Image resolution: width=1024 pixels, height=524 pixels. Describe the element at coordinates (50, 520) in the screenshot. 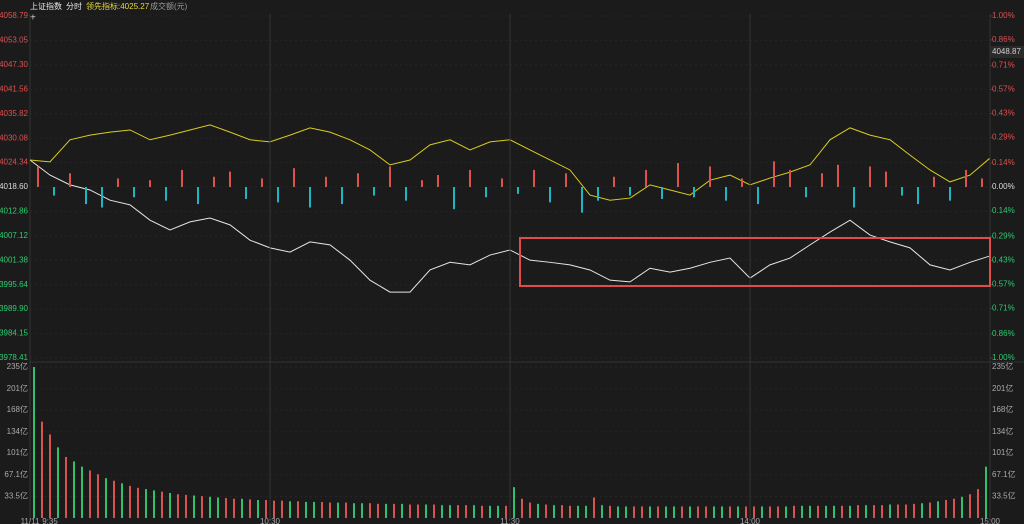

I see `x-tick-label: 9:35` at that location.